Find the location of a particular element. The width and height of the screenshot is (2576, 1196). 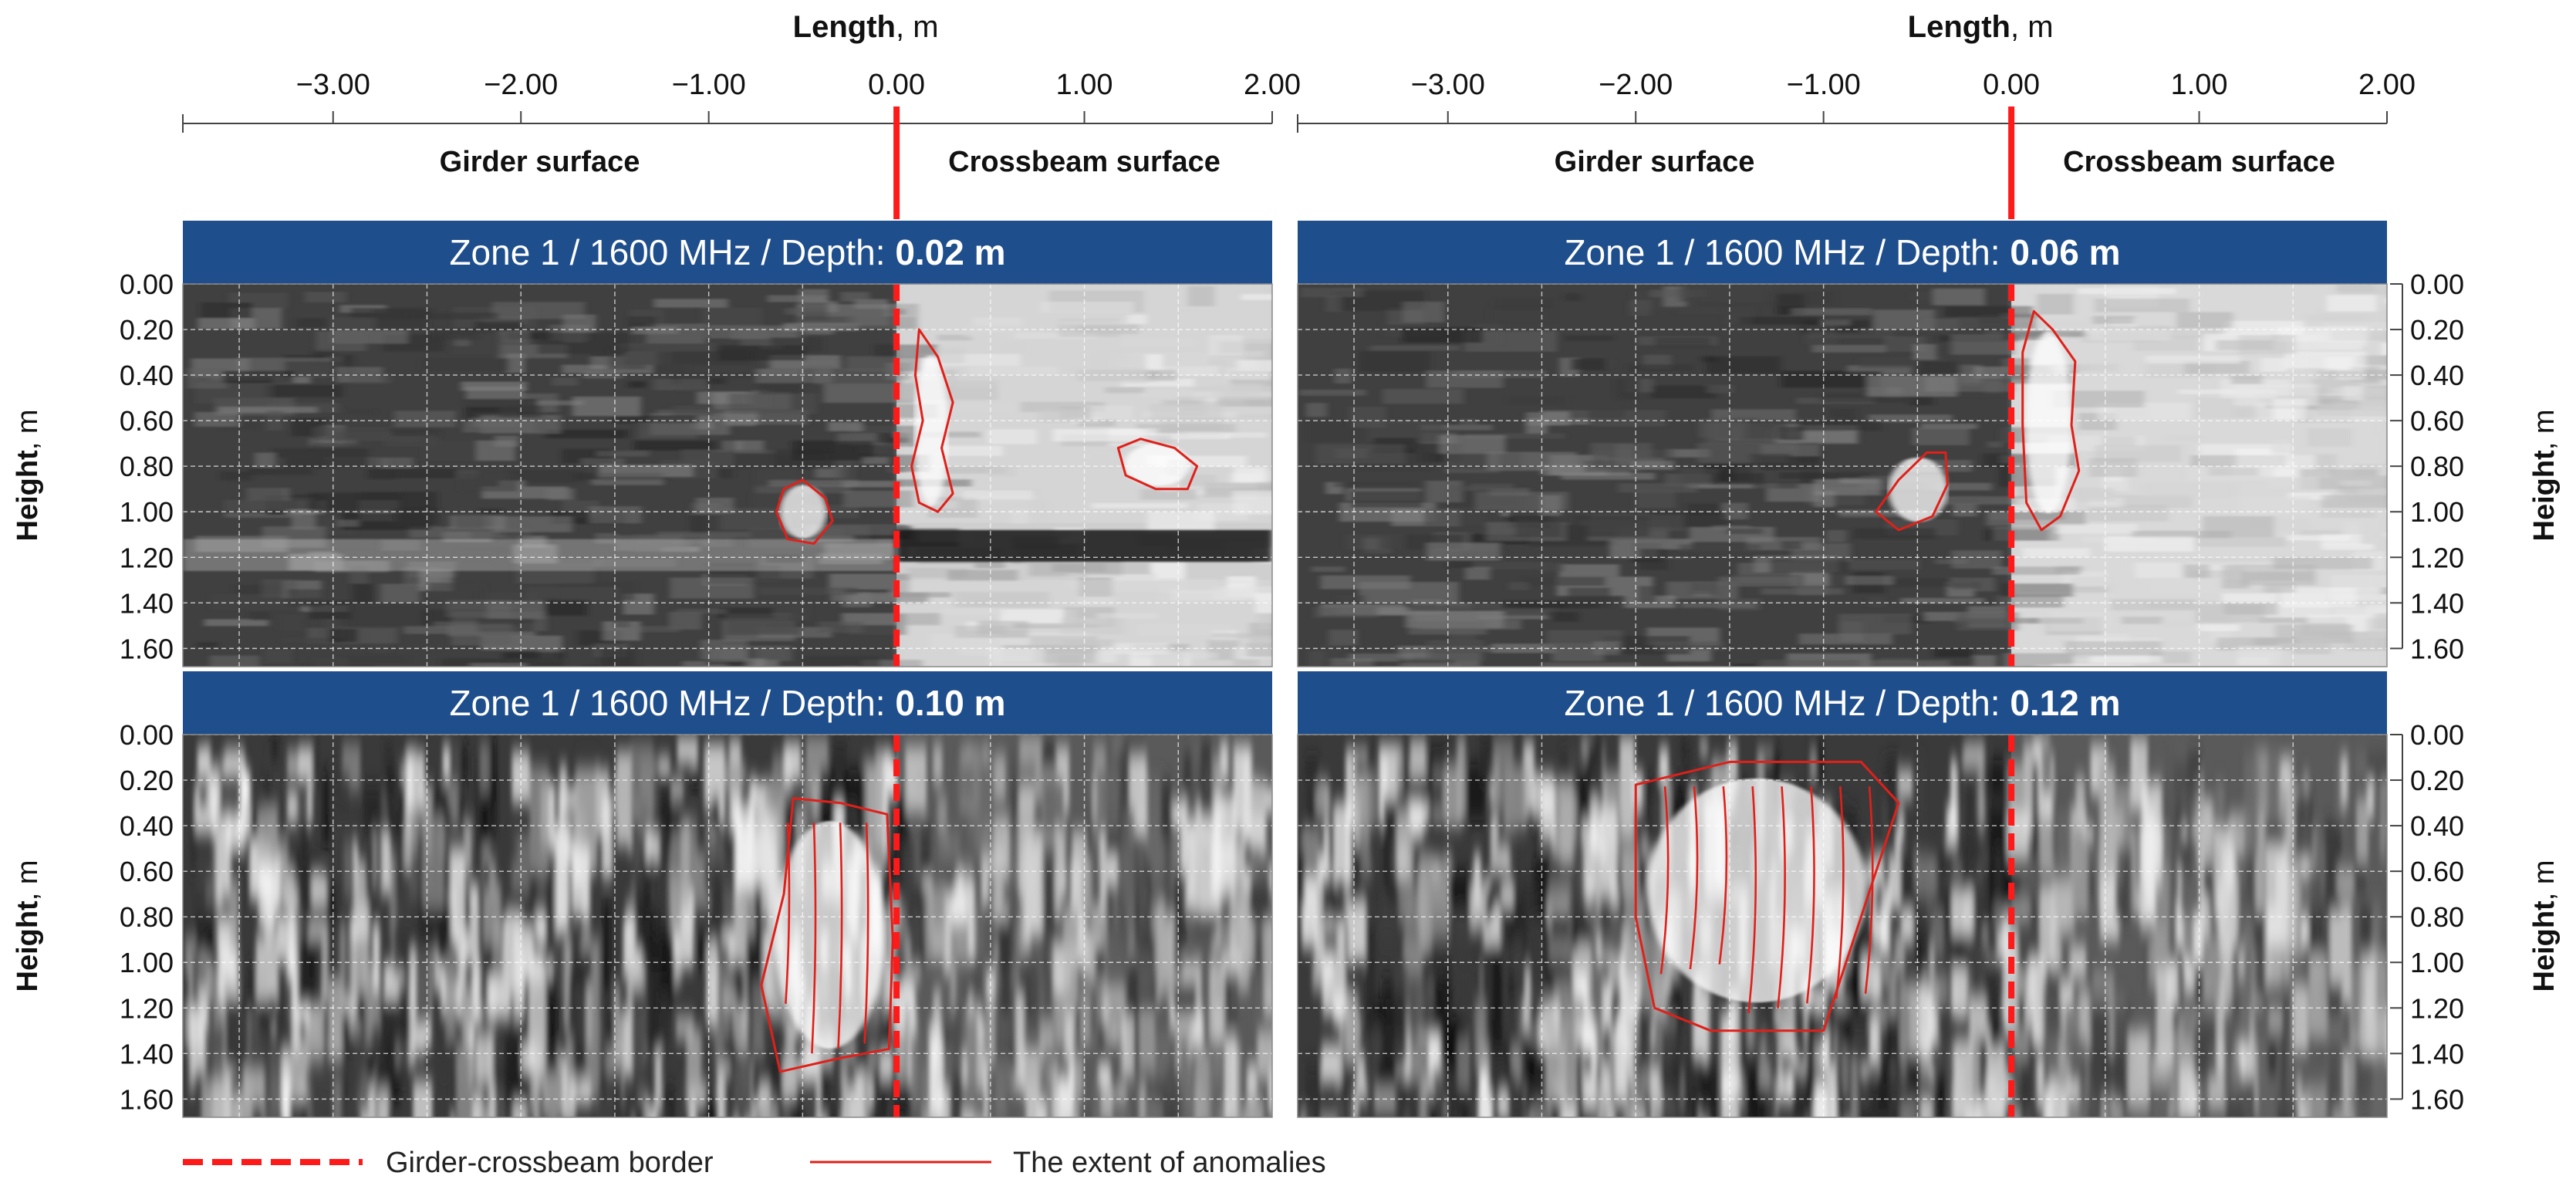

height-tick-label: 0.00 is located at coordinates (147, 284).